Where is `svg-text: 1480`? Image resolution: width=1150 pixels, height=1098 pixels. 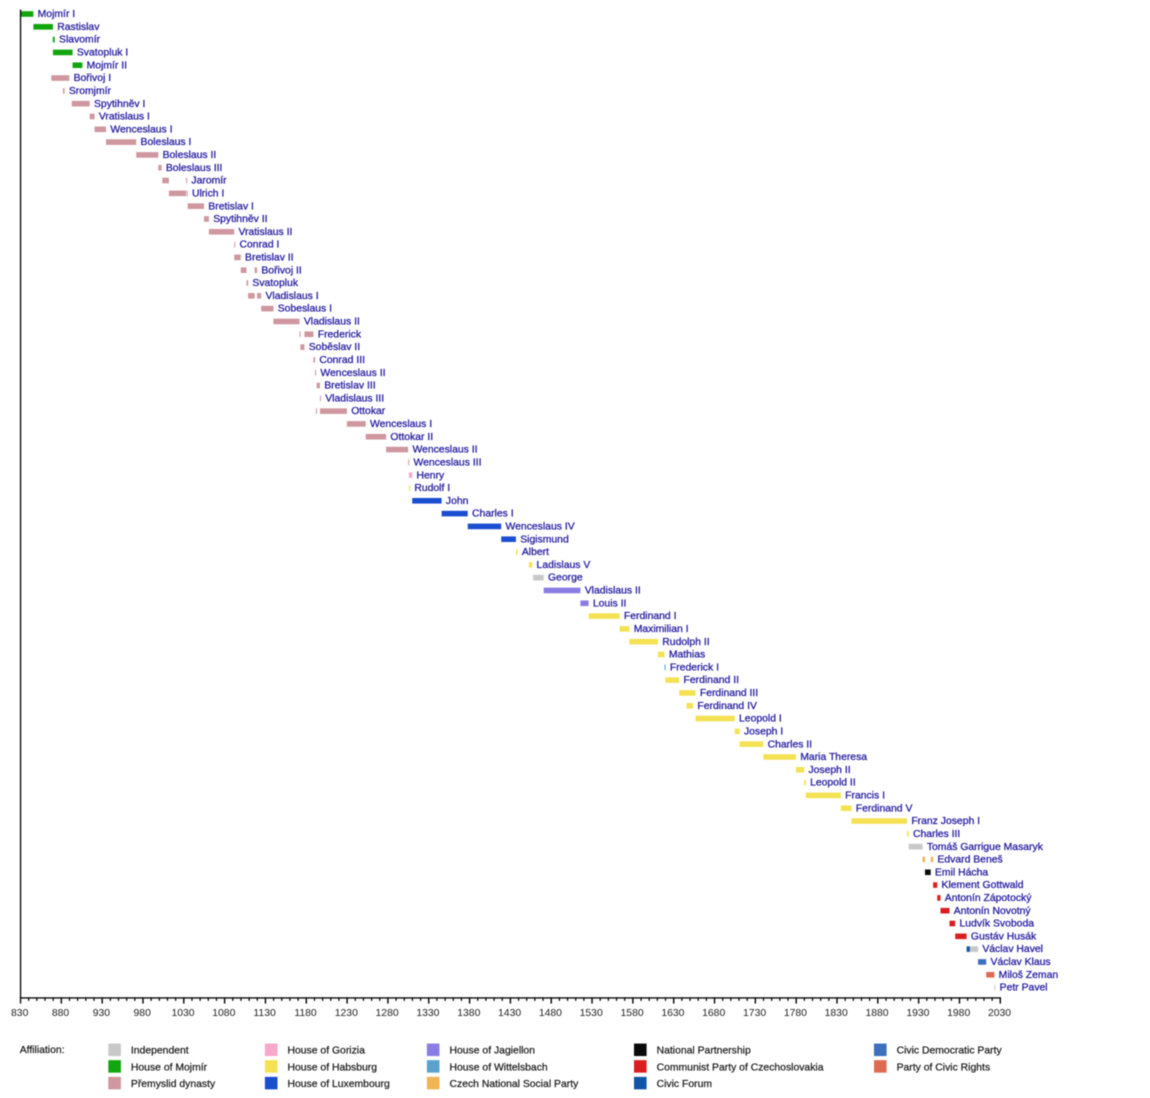
svg-text: 1480 is located at coordinates (550, 1013).